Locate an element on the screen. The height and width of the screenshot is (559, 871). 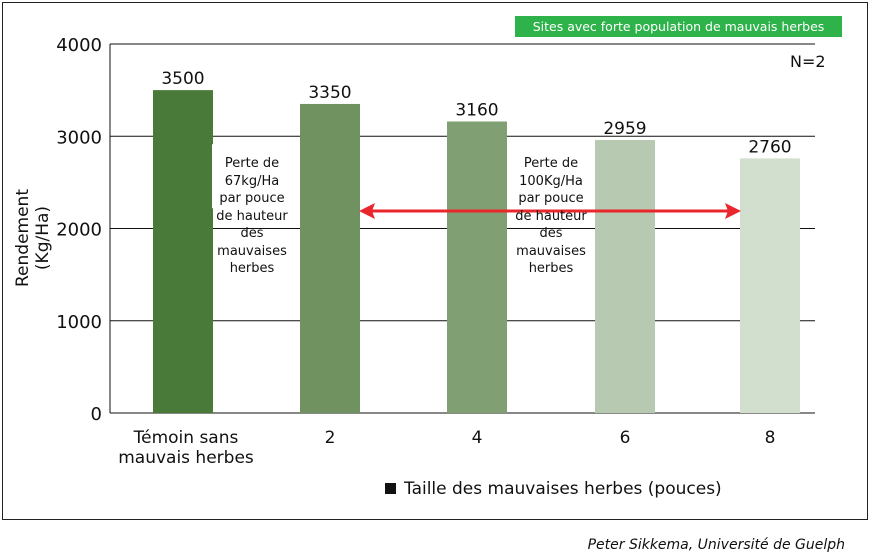
x-tick-label: 8 is located at coordinates (770, 438).